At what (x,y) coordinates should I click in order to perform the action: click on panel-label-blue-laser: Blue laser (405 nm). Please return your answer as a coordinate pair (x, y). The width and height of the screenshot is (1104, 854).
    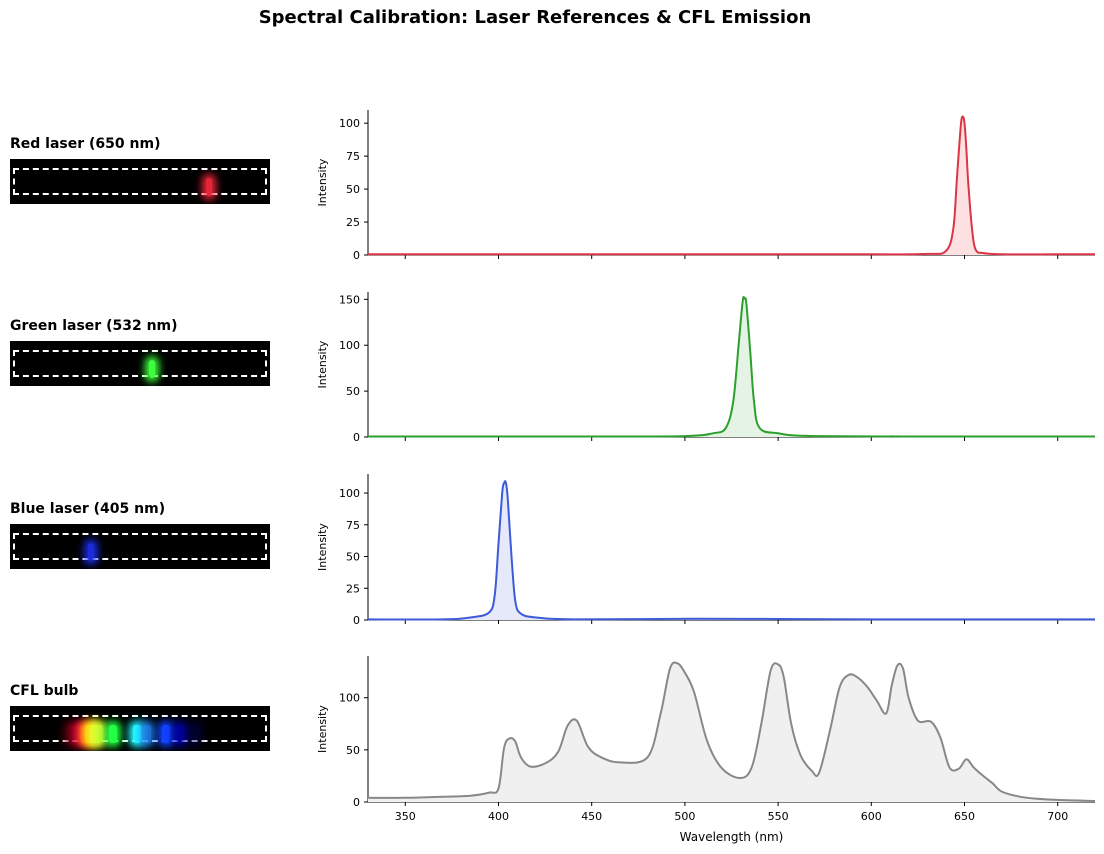
    Looking at the image, I should click on (88, 509).